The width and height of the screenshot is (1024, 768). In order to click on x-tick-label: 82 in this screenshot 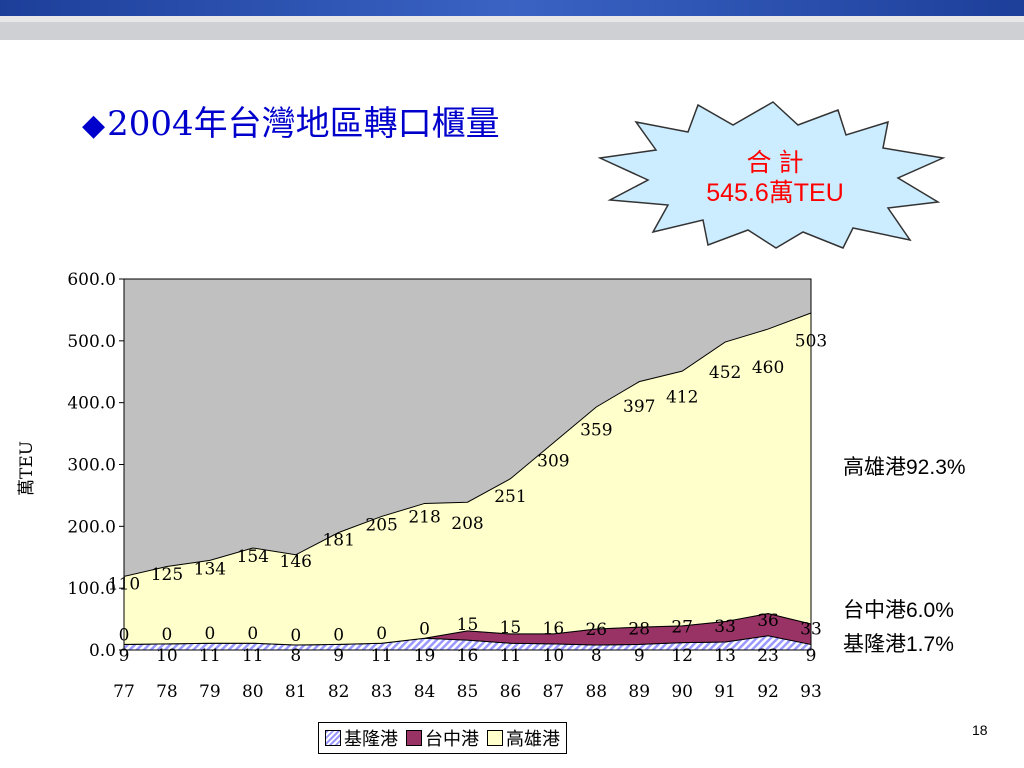, I will do `click(339, 692)`.